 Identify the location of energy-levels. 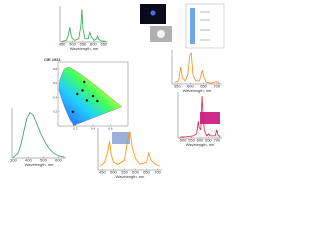
(205, 26).